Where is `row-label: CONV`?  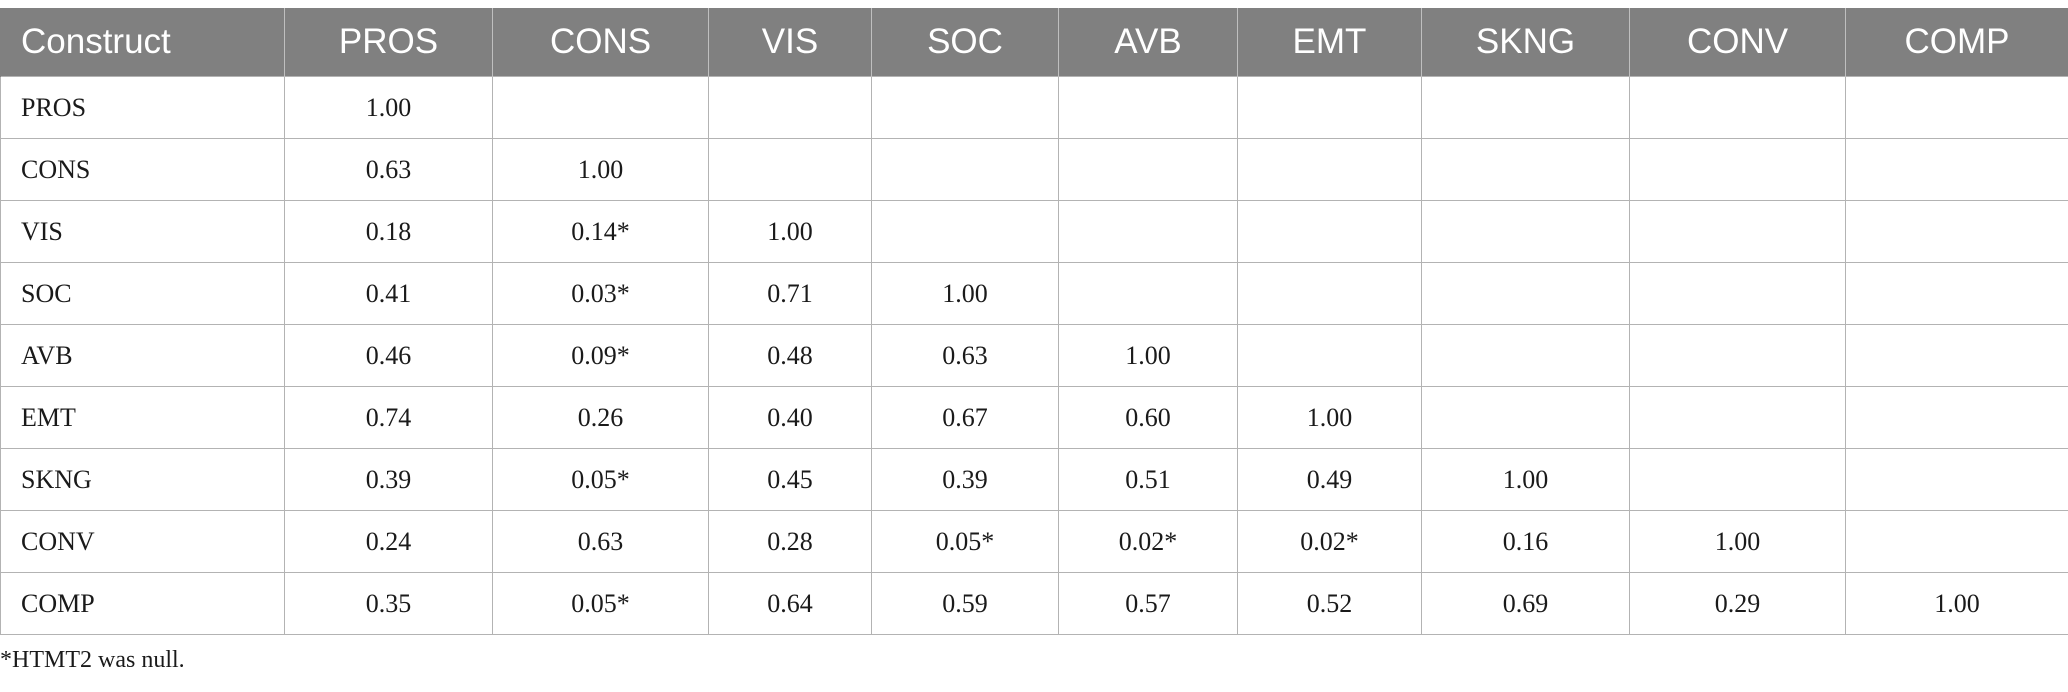 row-label: CONV is located at coordinates (142, 541).